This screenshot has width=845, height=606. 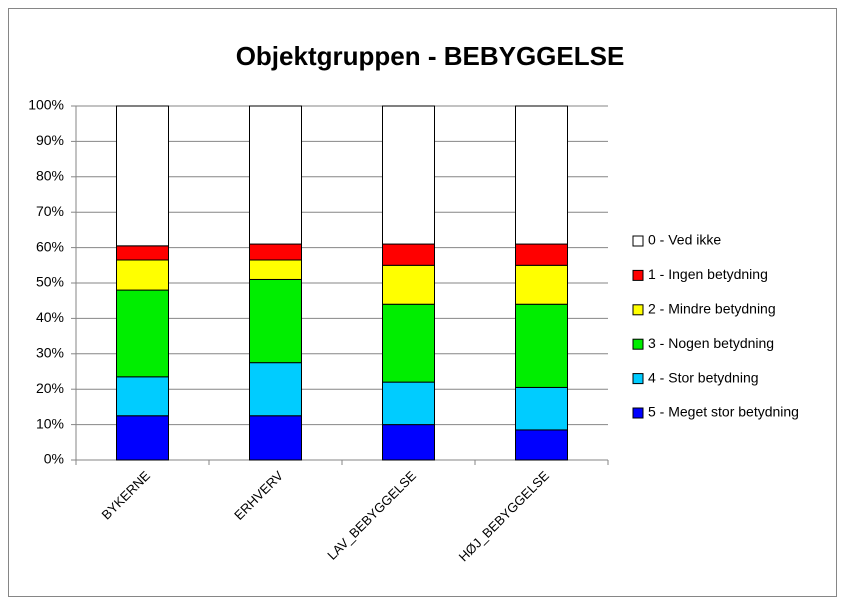 I want to click on legend-label: 0 - Ved ikke, so click(x=684, y=240).